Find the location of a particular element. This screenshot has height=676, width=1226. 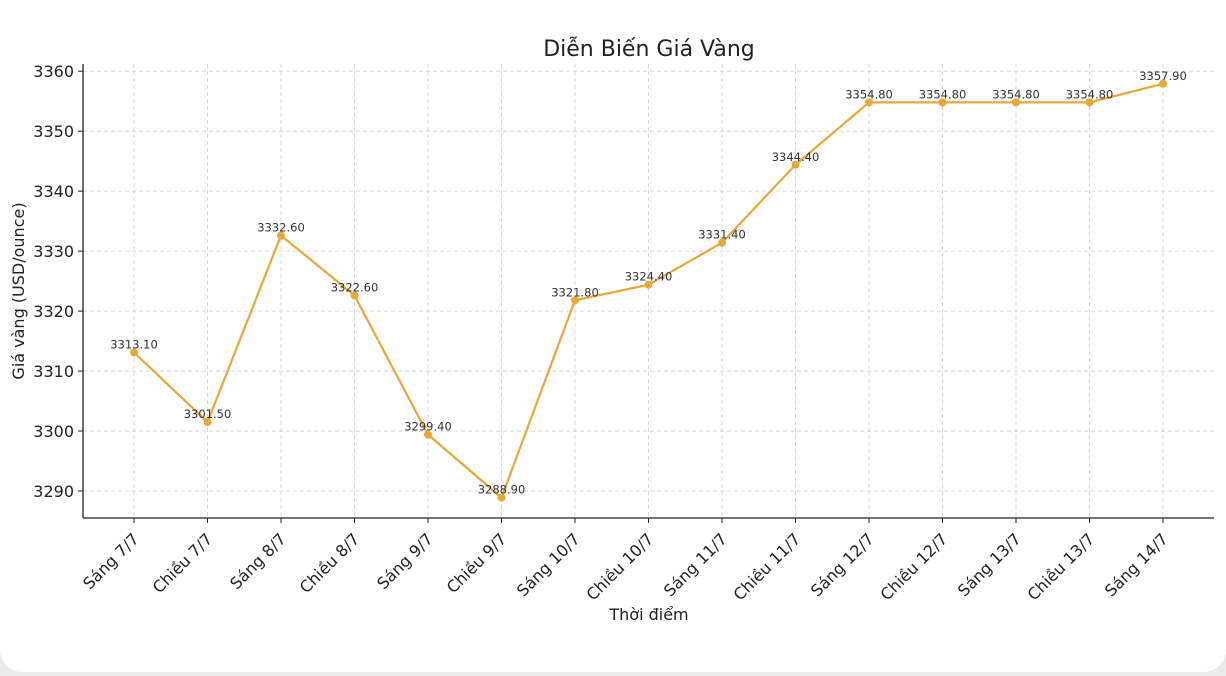

x-axis-label: Thời điểm is located at coordinates (648, 614).